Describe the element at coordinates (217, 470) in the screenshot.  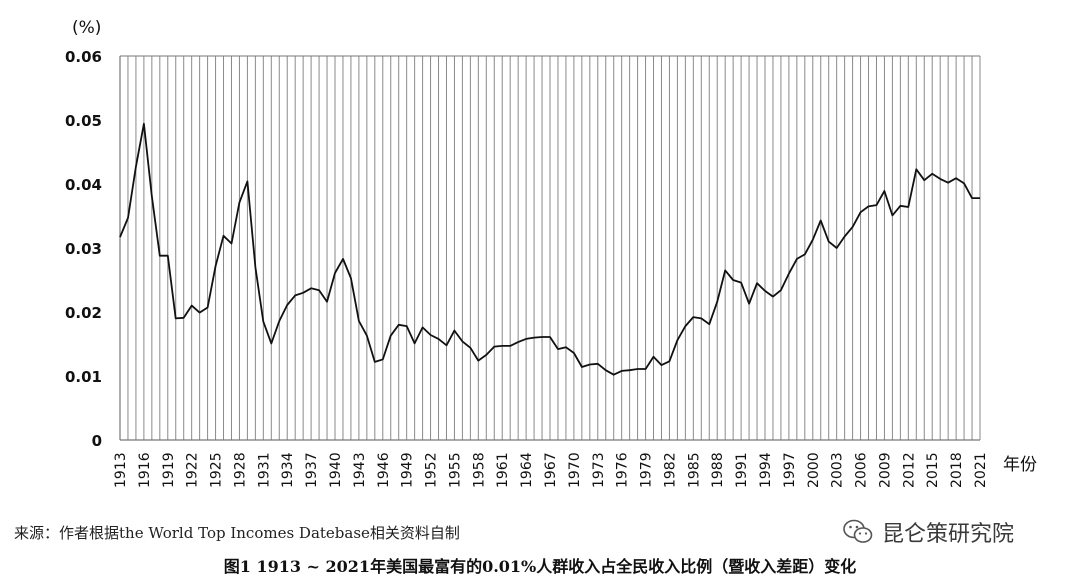
I see `x-tick-label: 1925` at that location.